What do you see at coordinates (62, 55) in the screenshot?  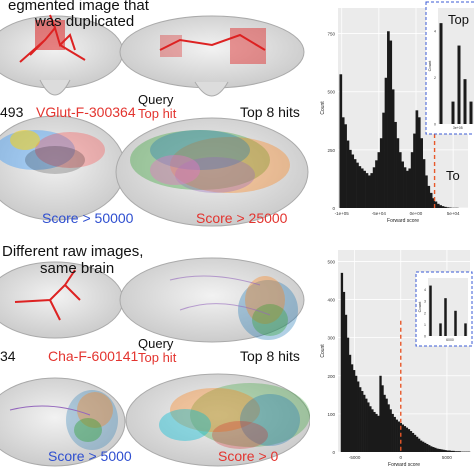 I see `brain-top-left` at bounding box center [62, 55].